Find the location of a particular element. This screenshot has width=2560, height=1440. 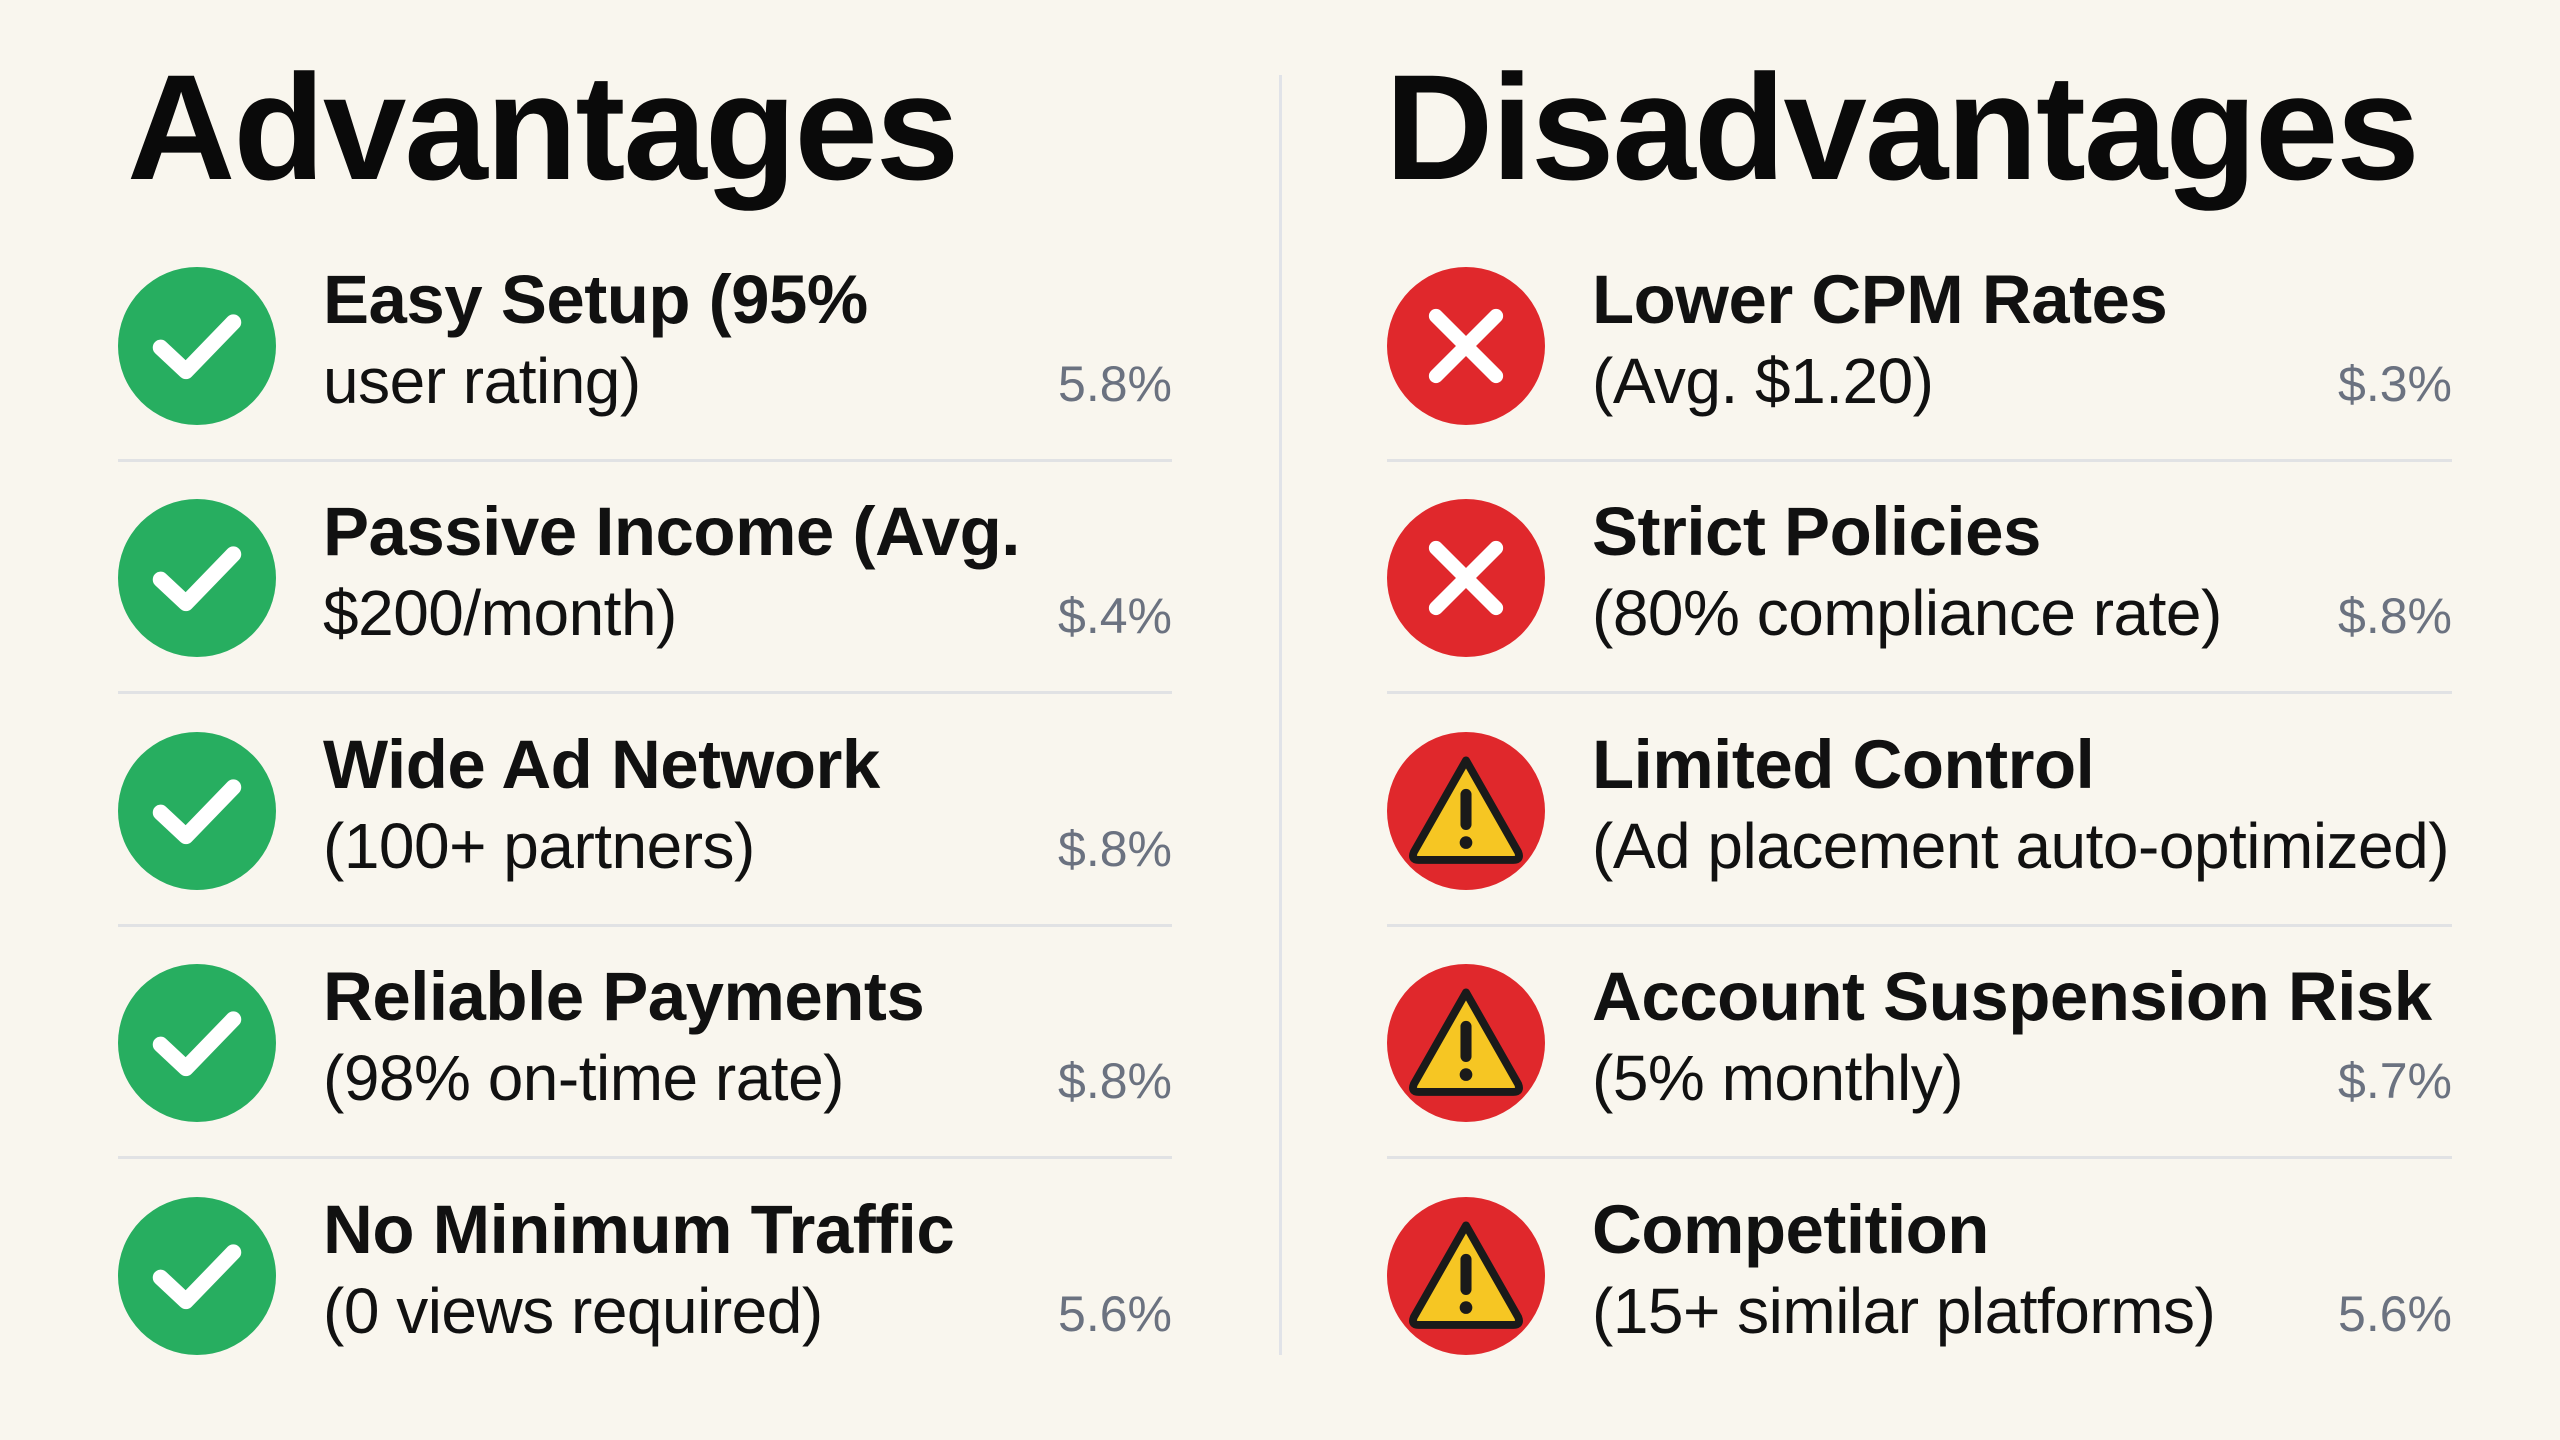

item-title: No Minimum Traffic is located at coordinates (639, 1229).